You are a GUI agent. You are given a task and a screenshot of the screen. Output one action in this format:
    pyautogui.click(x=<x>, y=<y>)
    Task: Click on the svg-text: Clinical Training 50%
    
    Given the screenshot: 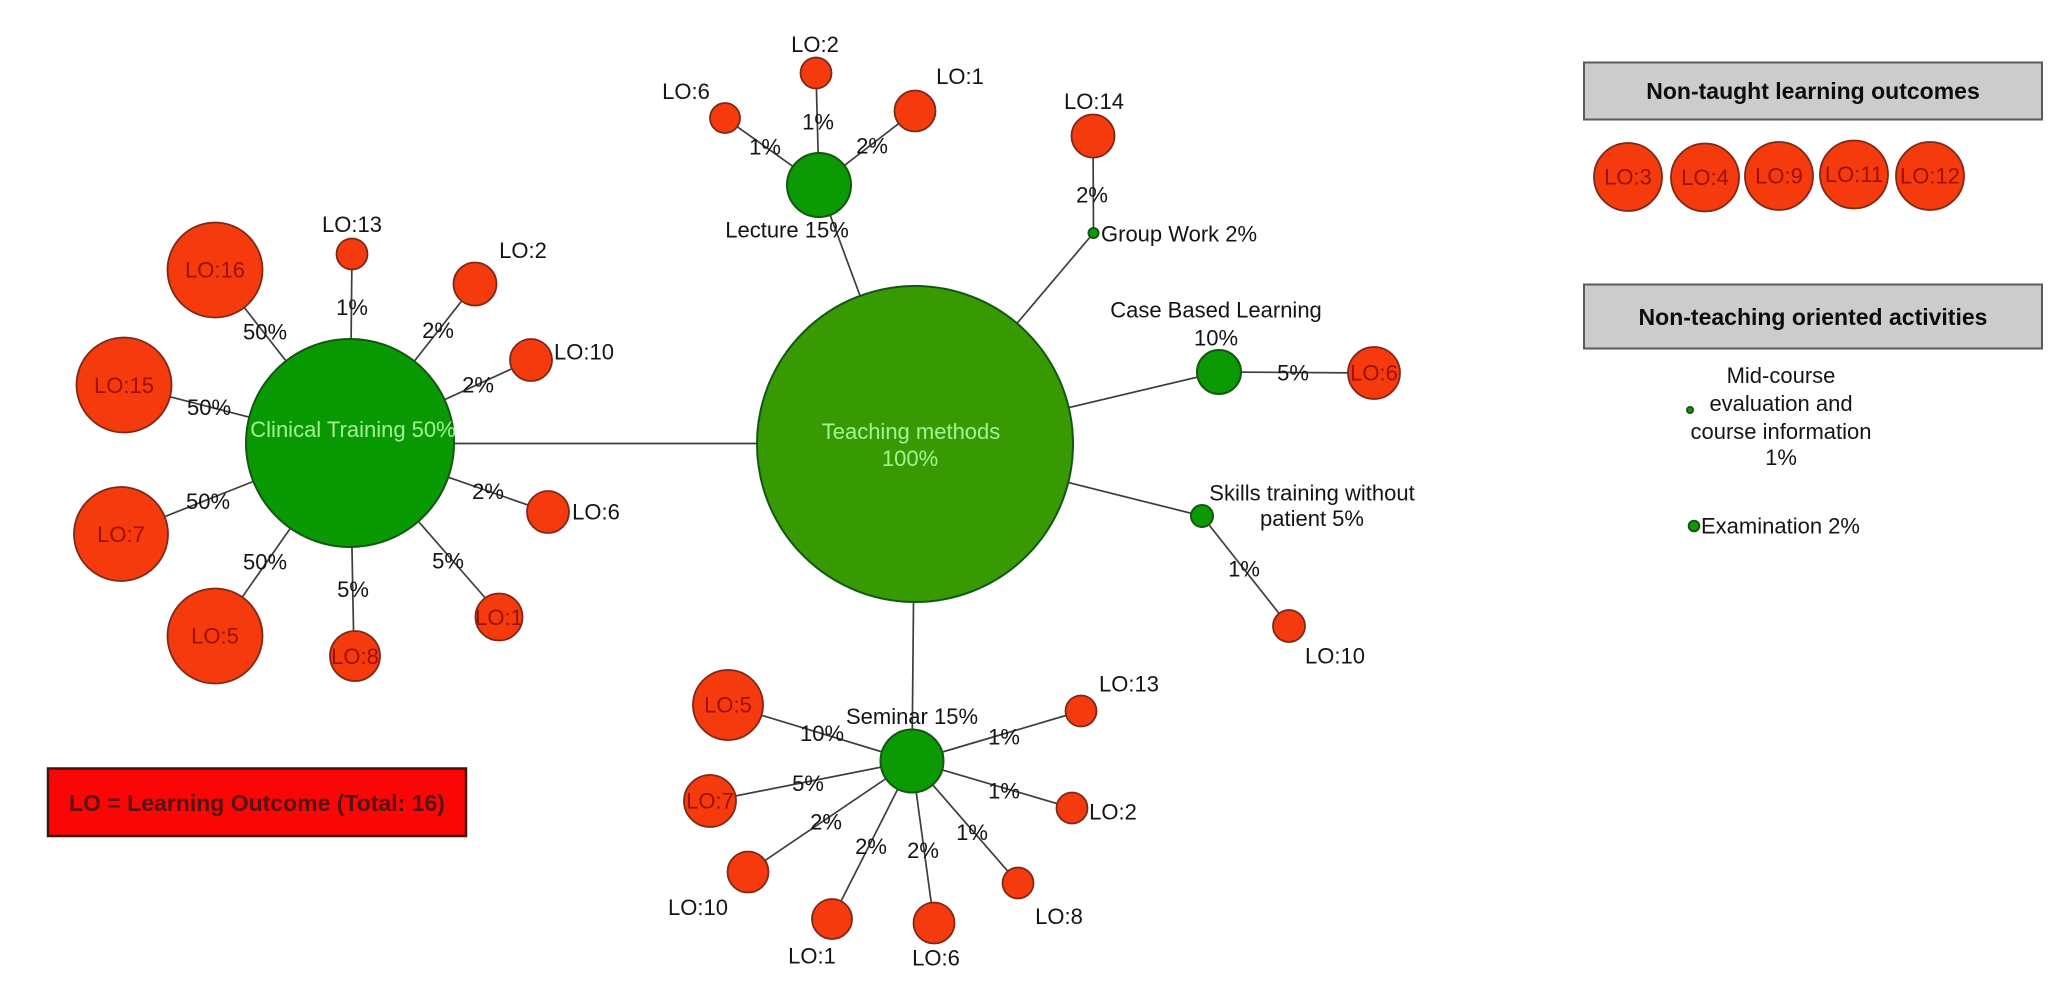 What is the action you would take?
    pyautogui.click(x=352, y=429)
    